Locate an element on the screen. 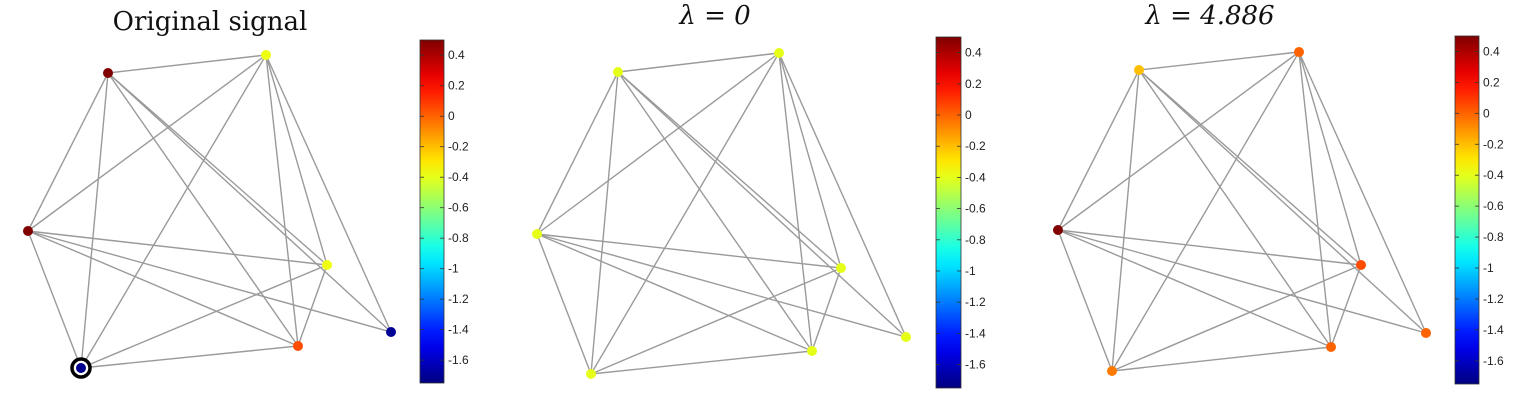  panel-title: λ = 4.886 is located at coordinates (1209, 16).